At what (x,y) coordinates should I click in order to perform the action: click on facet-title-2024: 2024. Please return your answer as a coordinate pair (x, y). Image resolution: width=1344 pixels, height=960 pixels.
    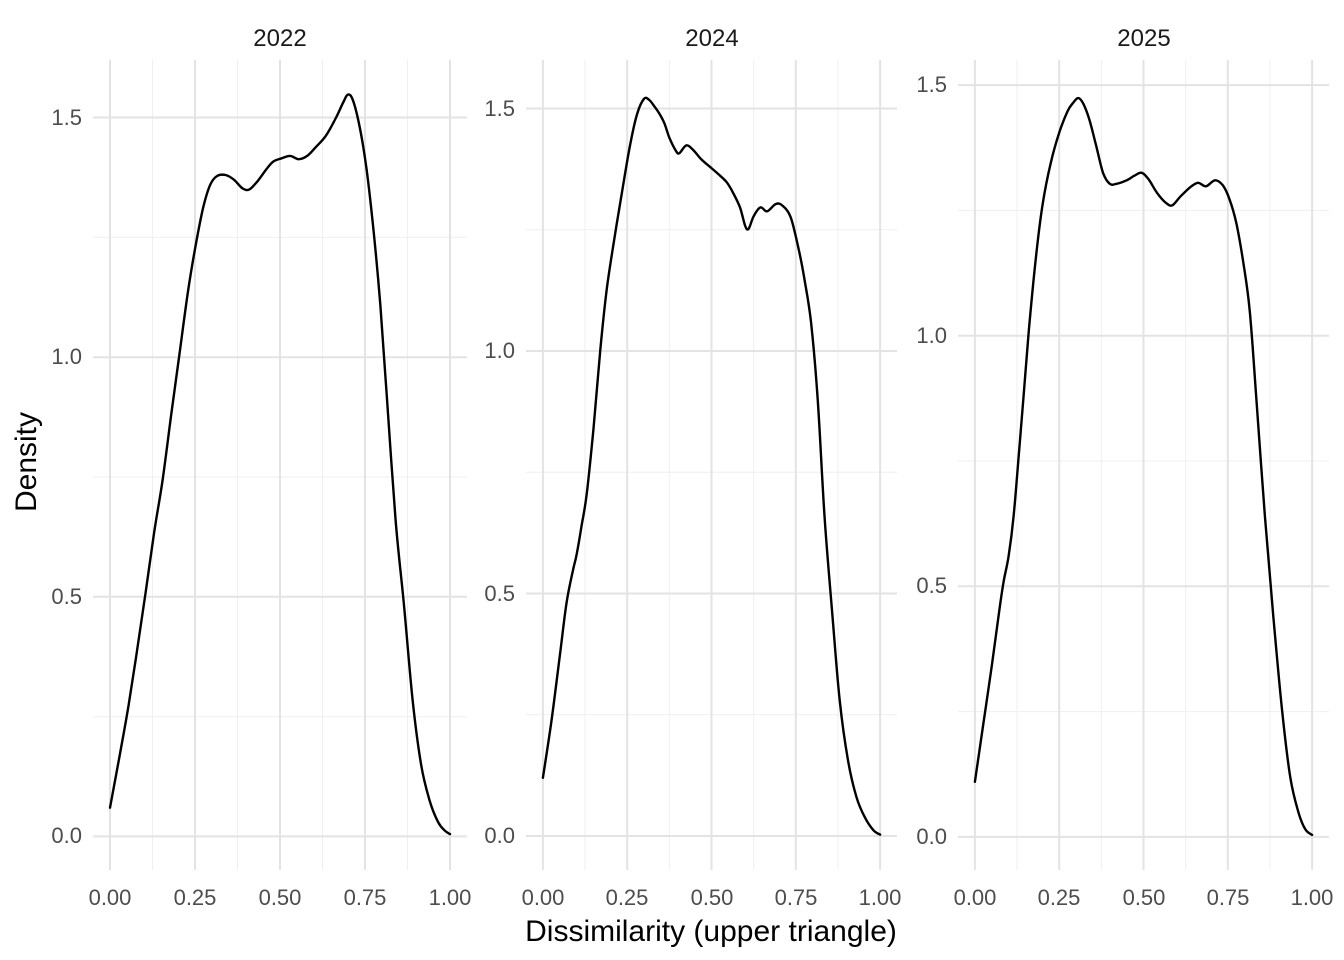
    Looking at the image, I should click on (712, 38).